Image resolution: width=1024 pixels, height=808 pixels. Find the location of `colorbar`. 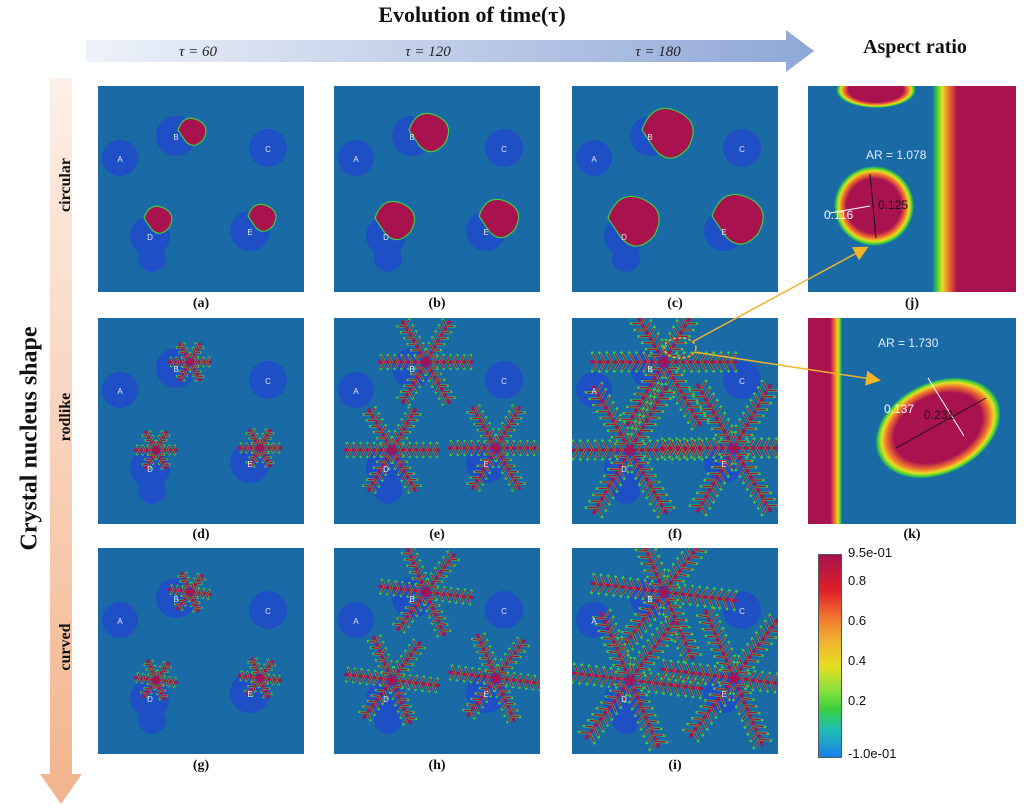

colorbar is located at coordinates (830, 656).